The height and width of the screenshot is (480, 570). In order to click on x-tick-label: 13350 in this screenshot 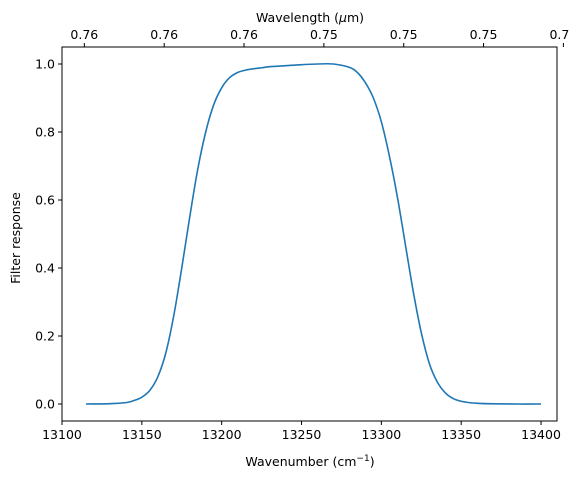, I will do `click(461, 434)`.